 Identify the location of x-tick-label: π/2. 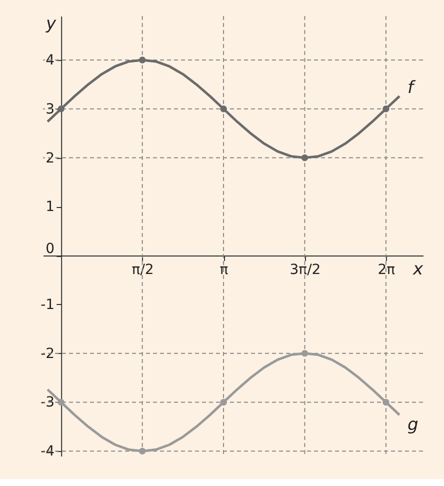
(143, 270).